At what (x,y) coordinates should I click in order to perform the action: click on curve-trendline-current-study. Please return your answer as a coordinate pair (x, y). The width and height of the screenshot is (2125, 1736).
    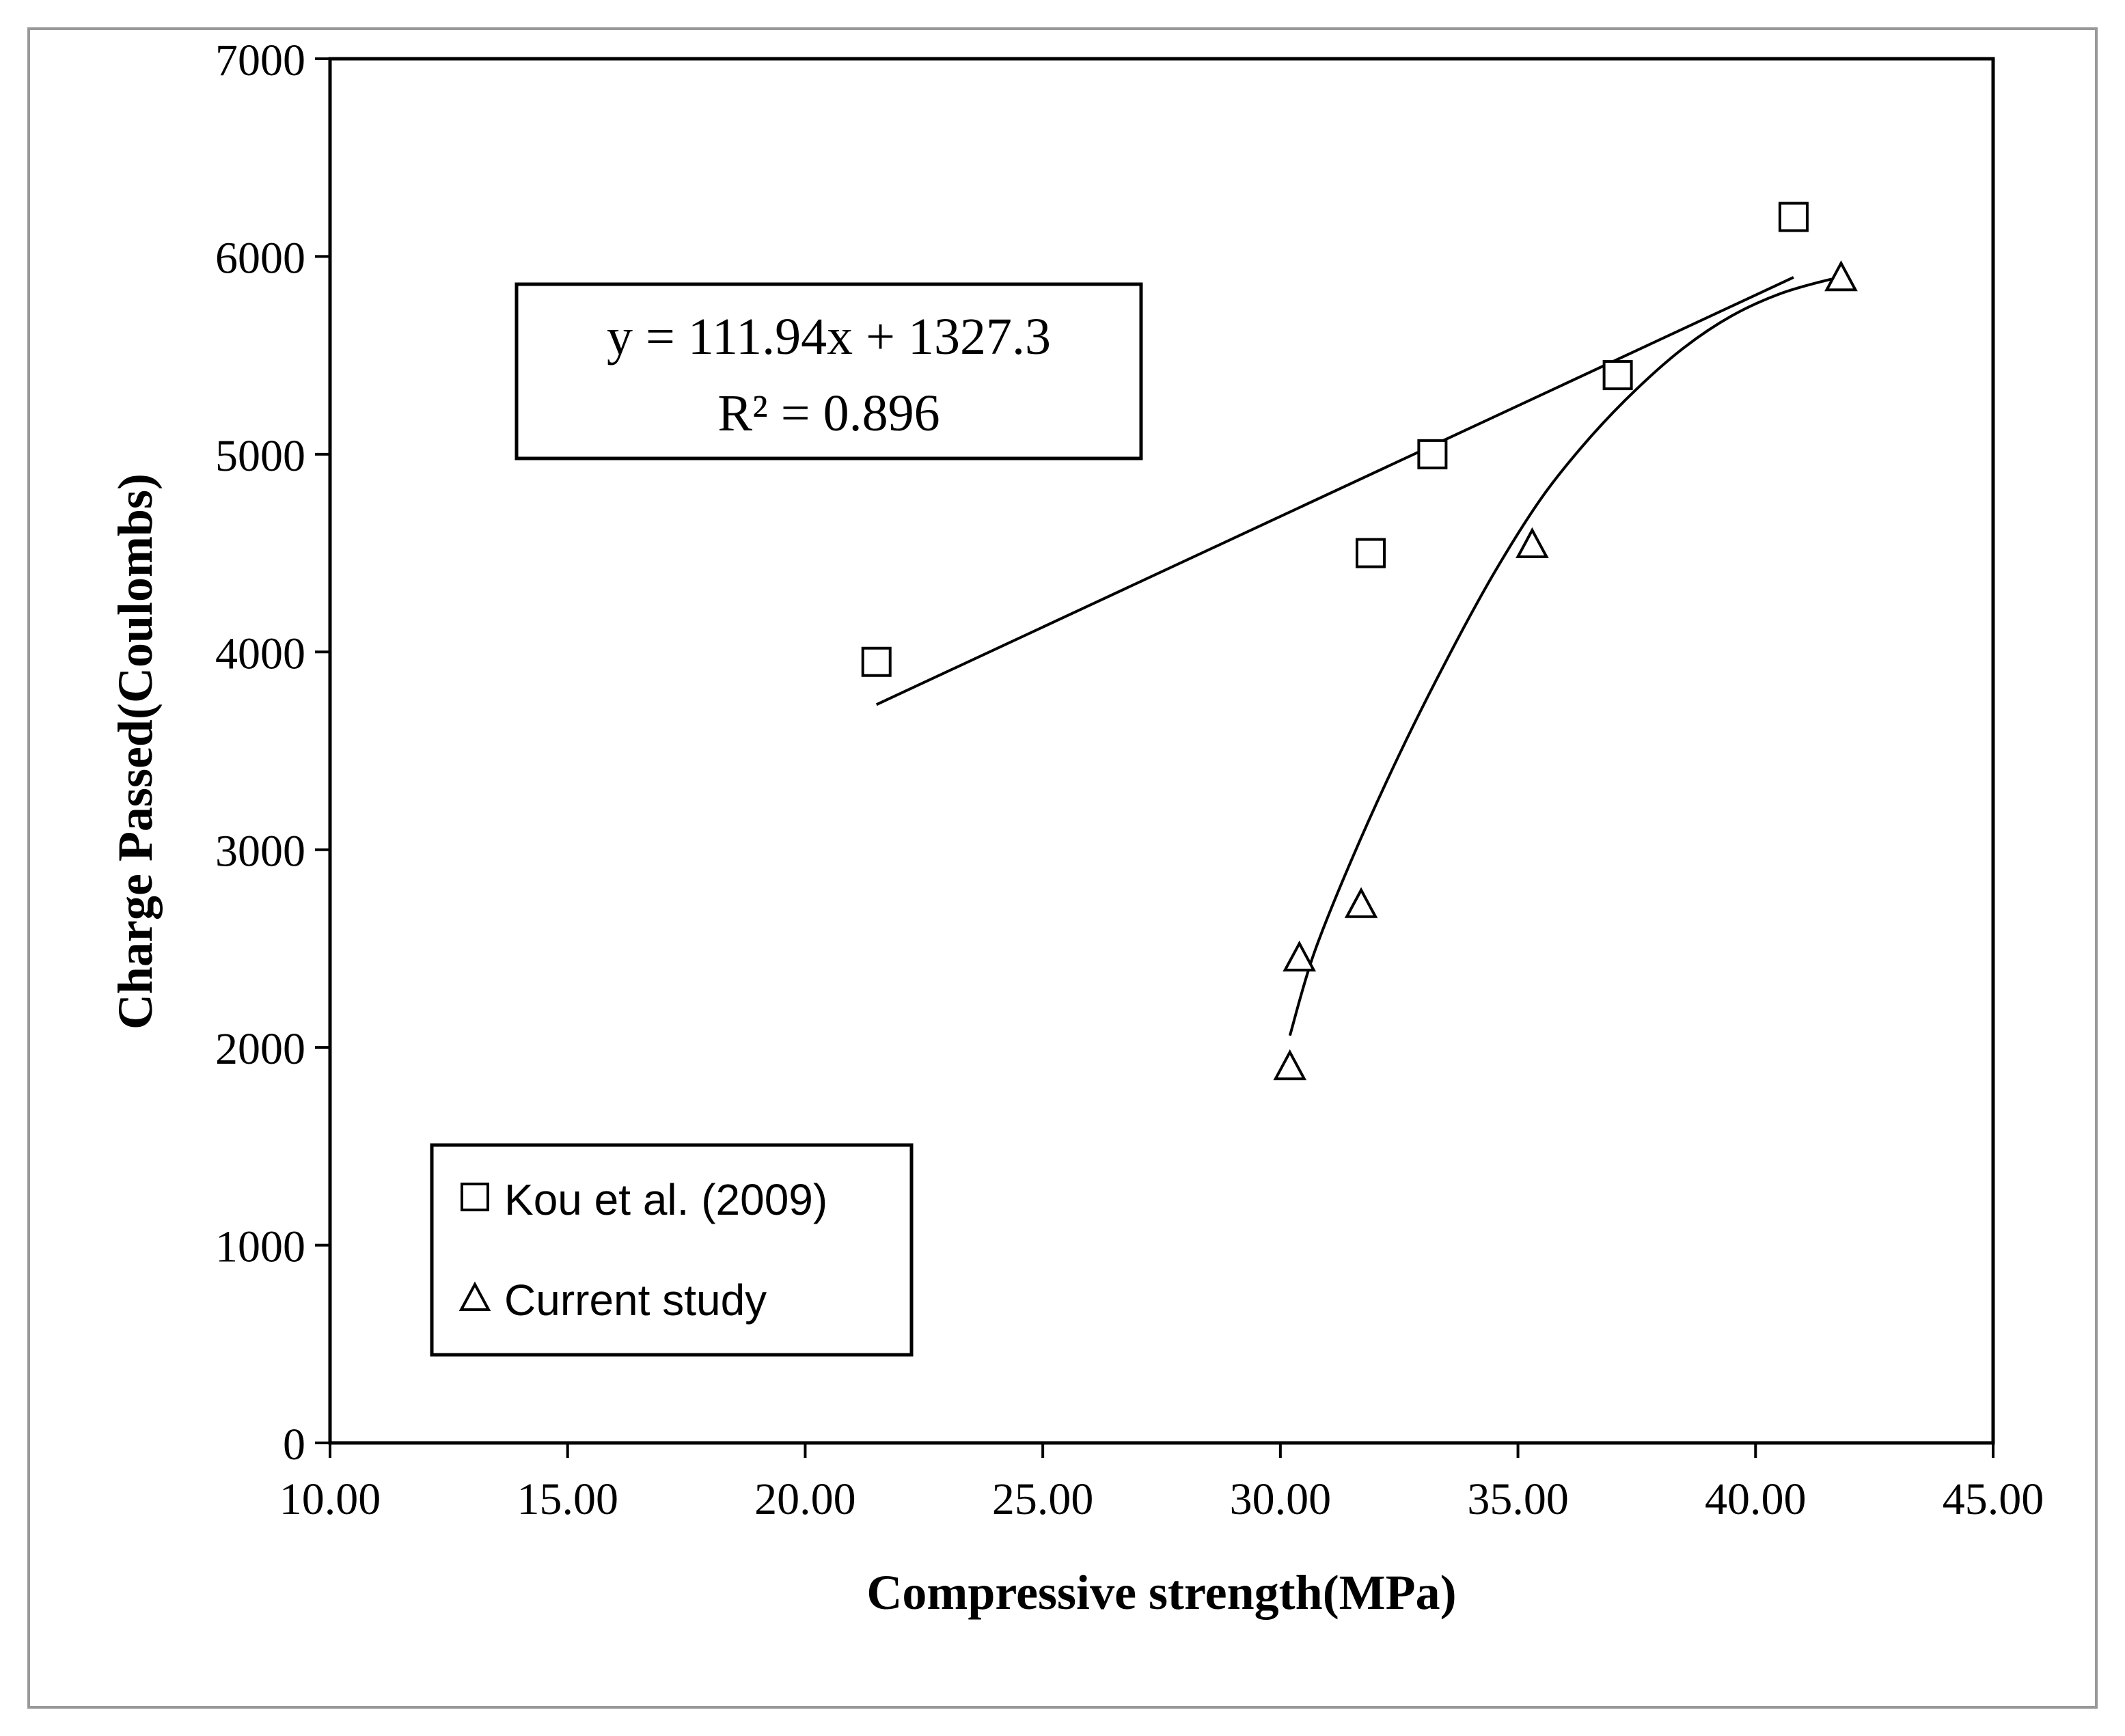
    Looking at the image, I should click on (1564, 656).